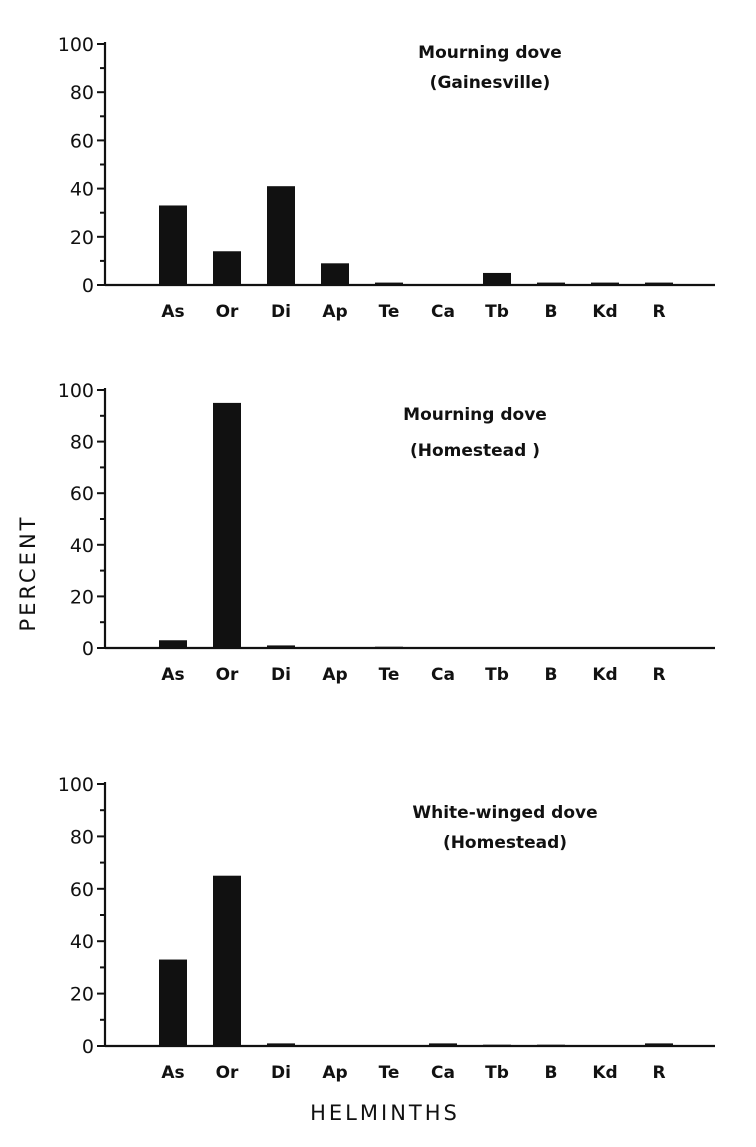 This screenshot has width=756, height=1147. I want to click on bar-Ap, so click(335, 274).